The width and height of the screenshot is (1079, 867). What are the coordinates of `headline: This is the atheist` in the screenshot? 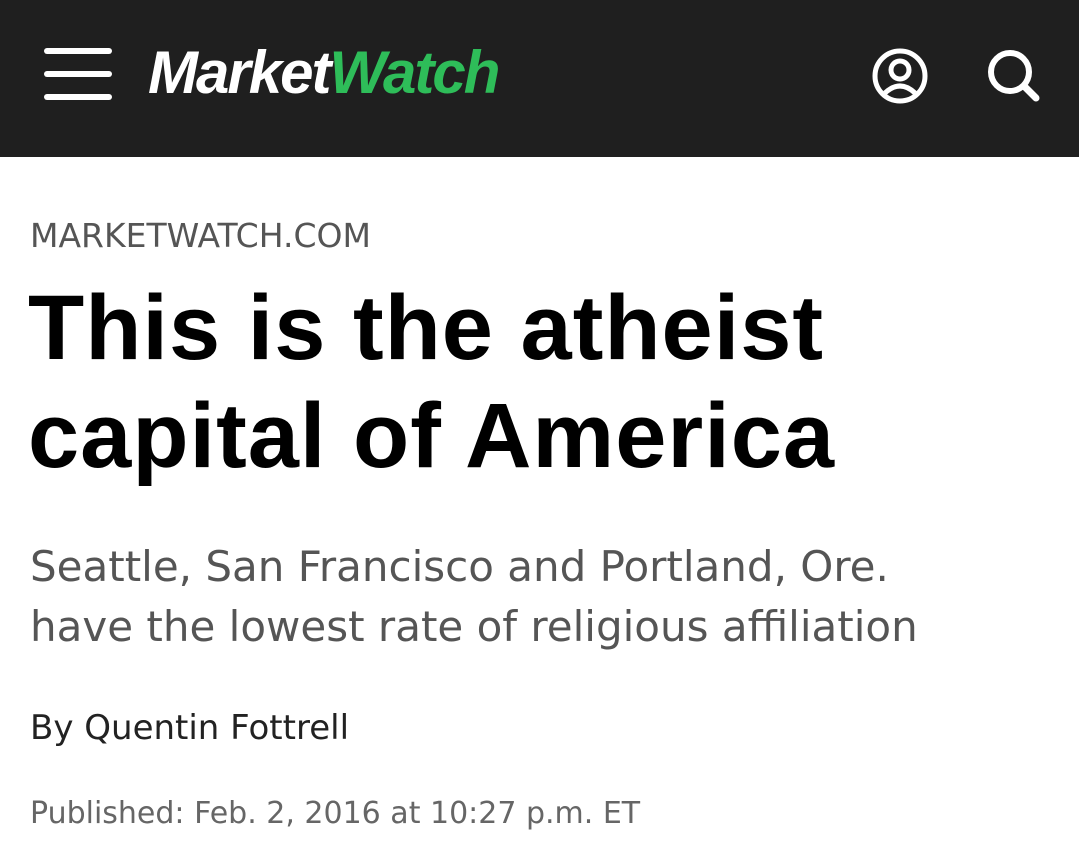 It's located at (426, 328).